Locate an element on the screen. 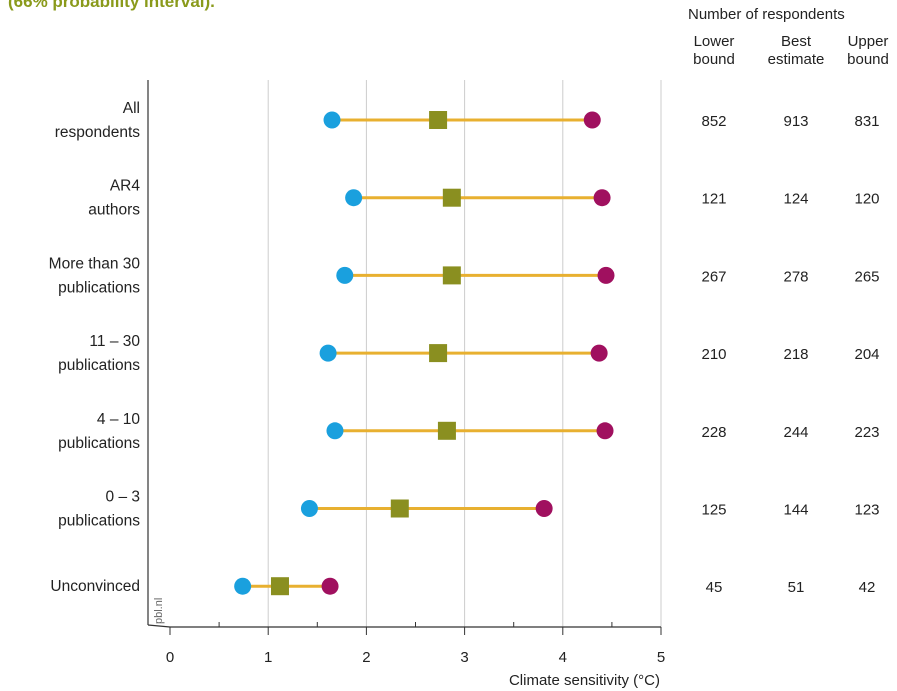 This screenshot has height=691, width=897. respondents-best-value: 144 is located at coordinates (795, 510).